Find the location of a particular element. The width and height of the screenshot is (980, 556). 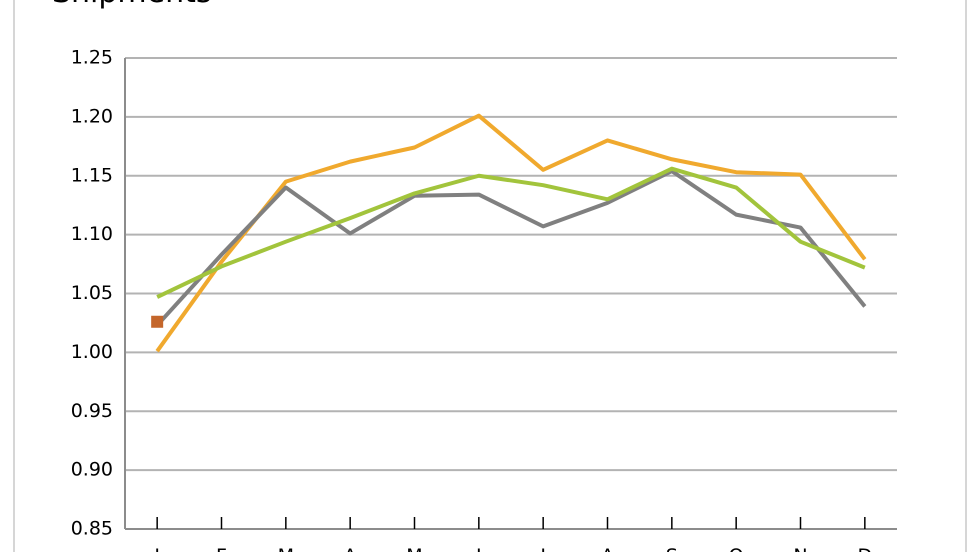

y-tick-label: 1.15 is located at coordinates (92, 175).